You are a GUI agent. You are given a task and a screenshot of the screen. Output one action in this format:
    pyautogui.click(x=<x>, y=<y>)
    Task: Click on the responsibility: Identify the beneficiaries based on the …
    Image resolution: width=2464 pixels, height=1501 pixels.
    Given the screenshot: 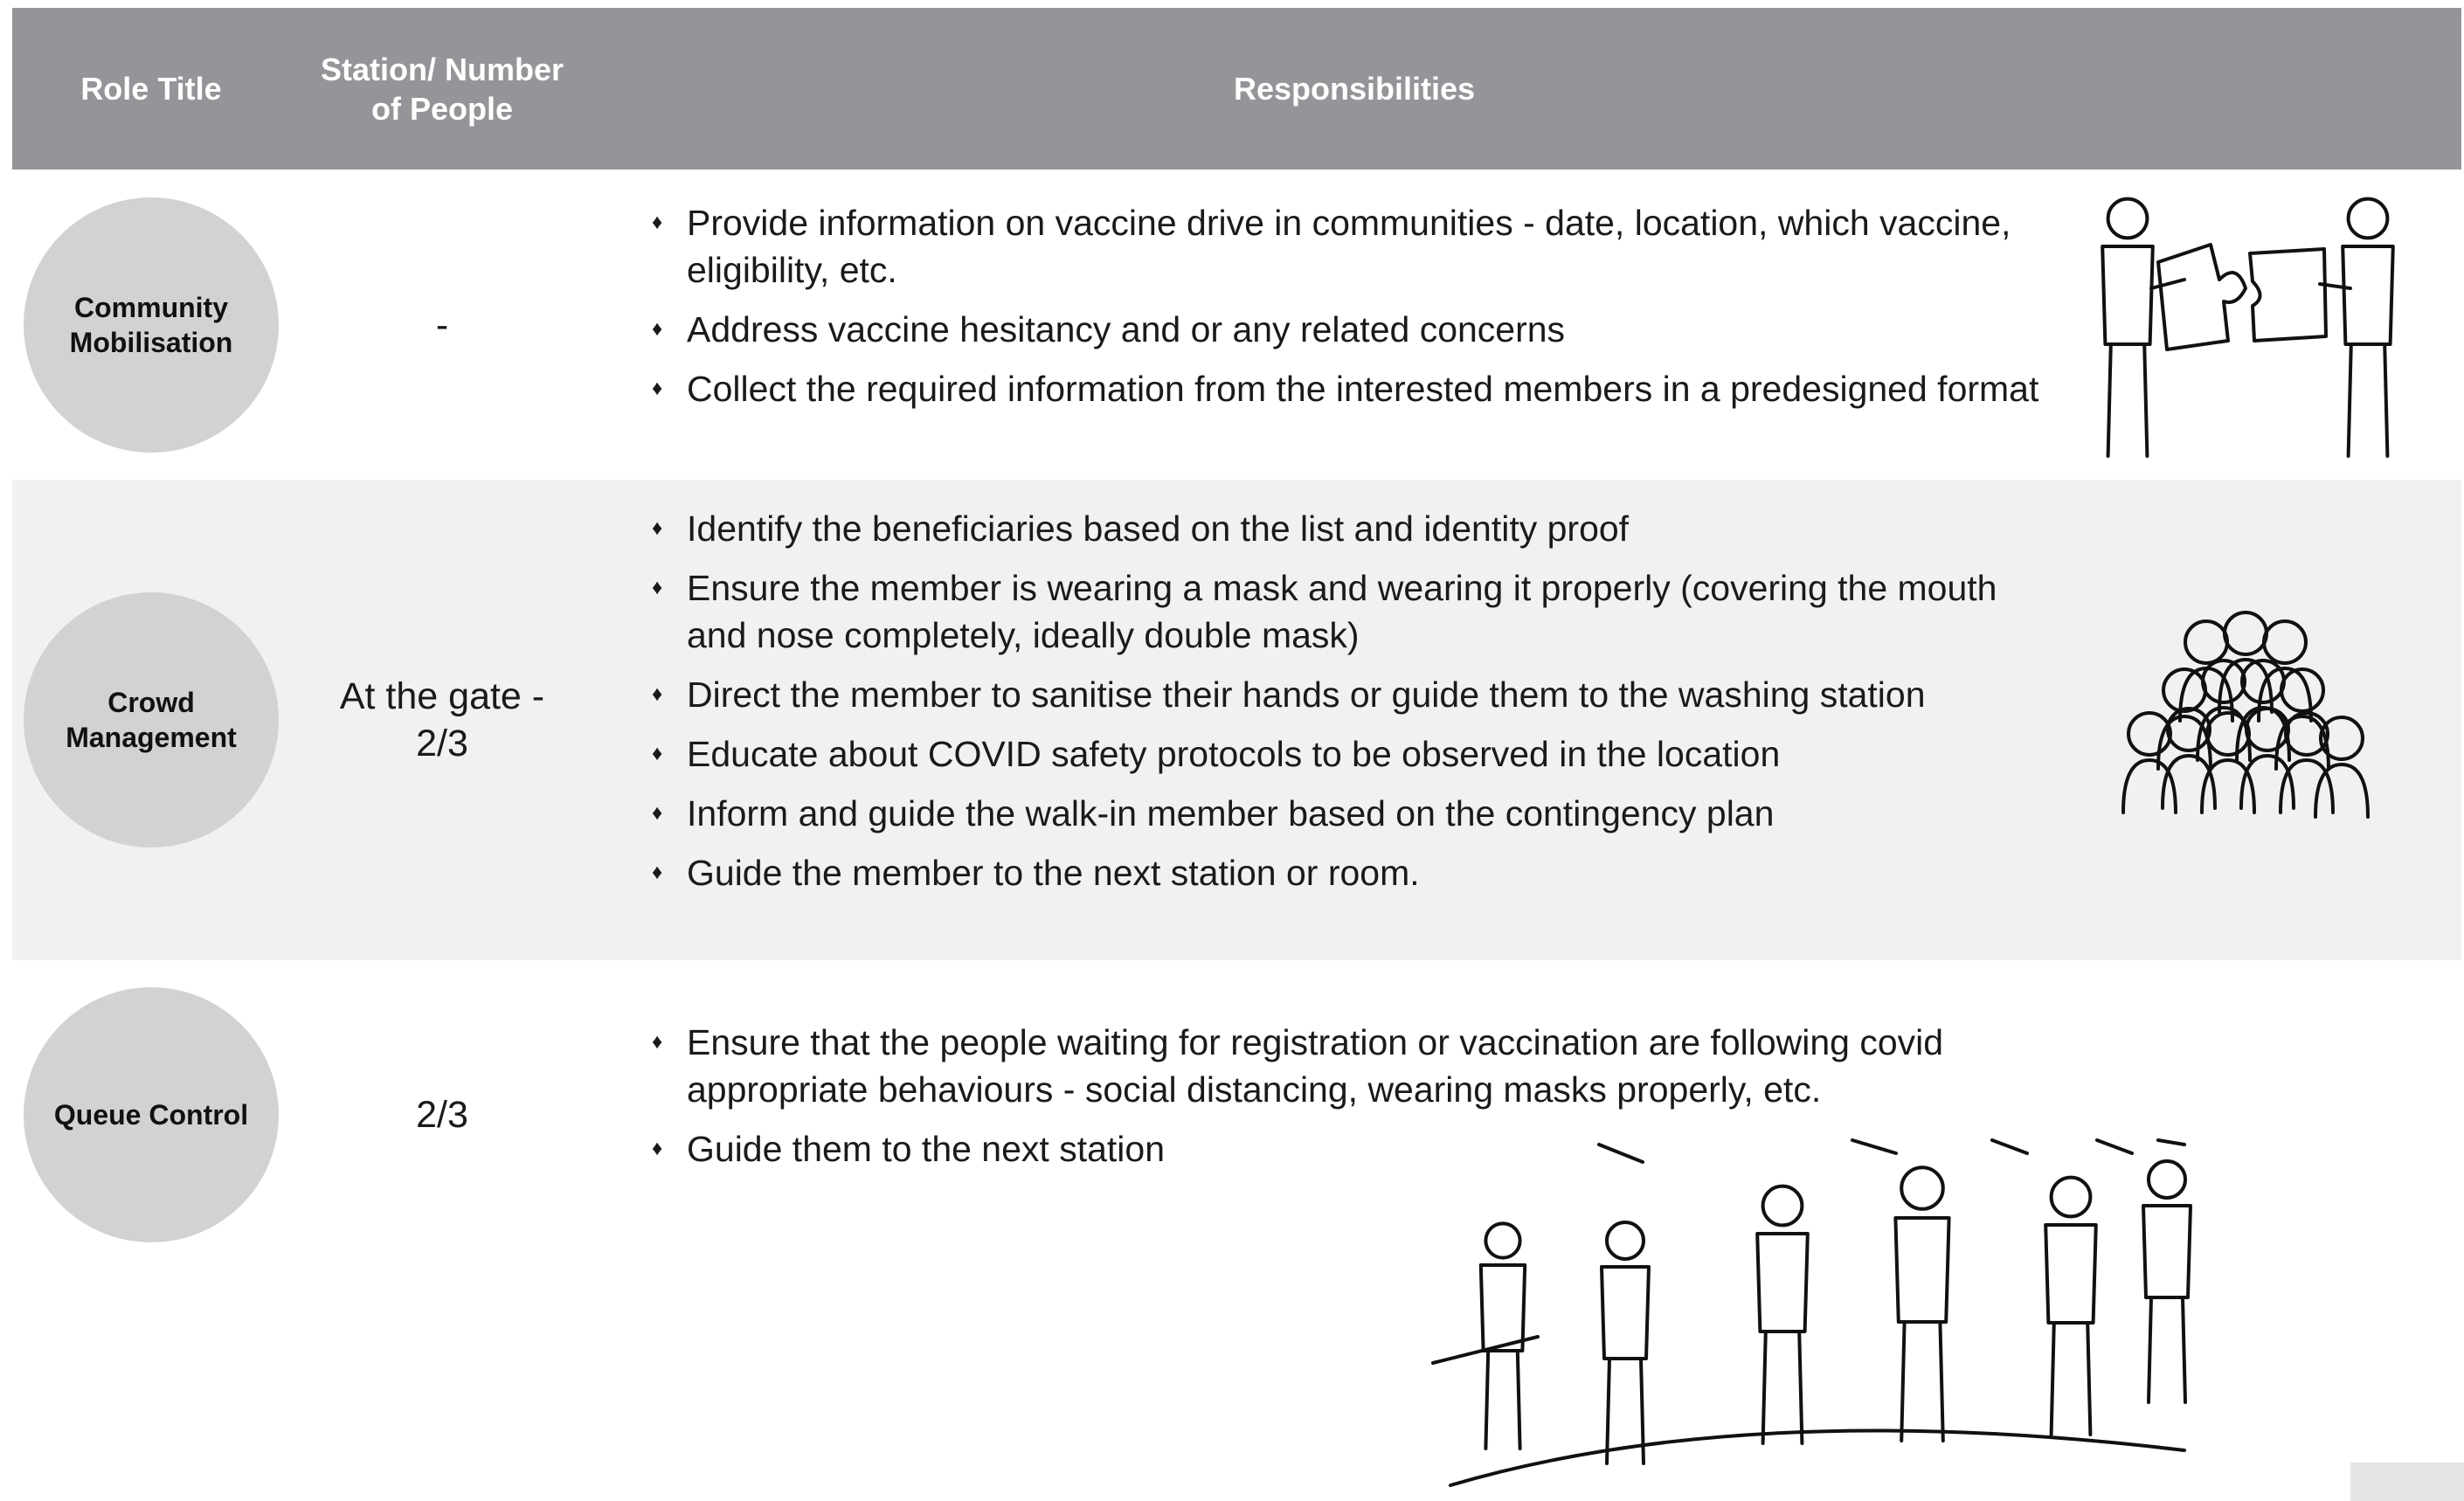 What is the action you would take?
    pyautogui.click(x=1351, y=528)
    